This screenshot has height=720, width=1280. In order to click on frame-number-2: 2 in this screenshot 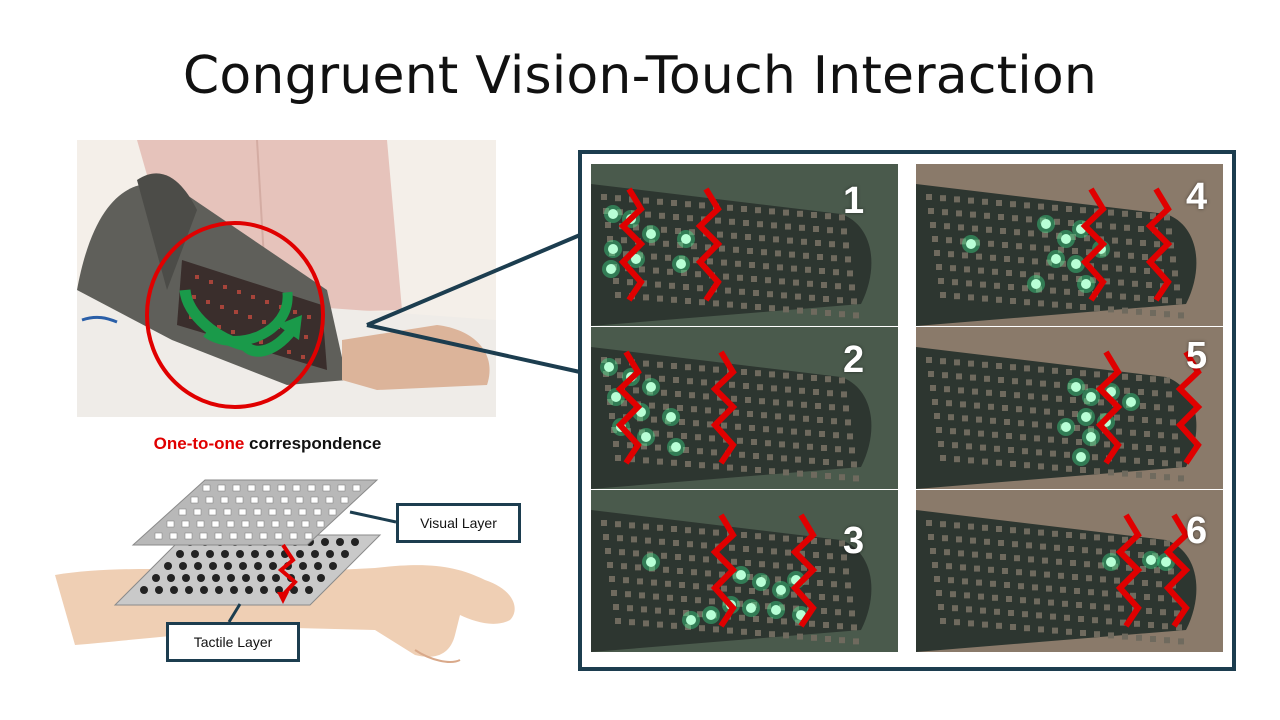, I will do `click(854, 360)`.